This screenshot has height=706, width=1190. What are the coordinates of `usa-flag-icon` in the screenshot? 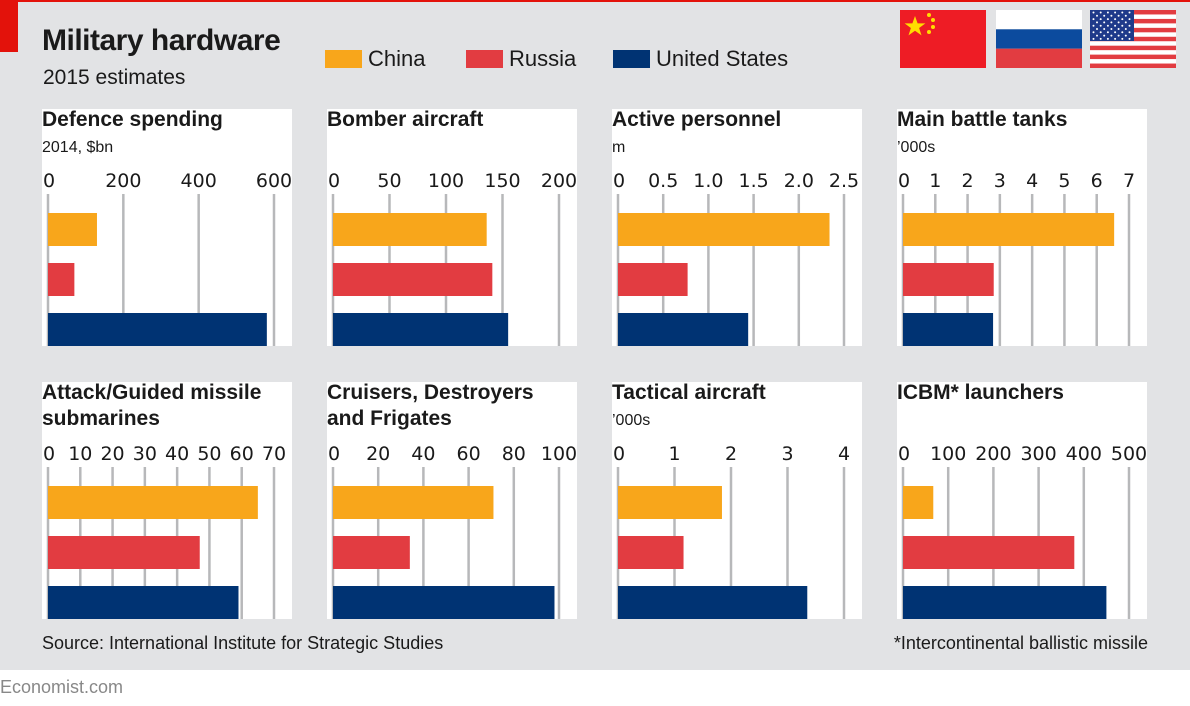 It's located at (1133, 39).